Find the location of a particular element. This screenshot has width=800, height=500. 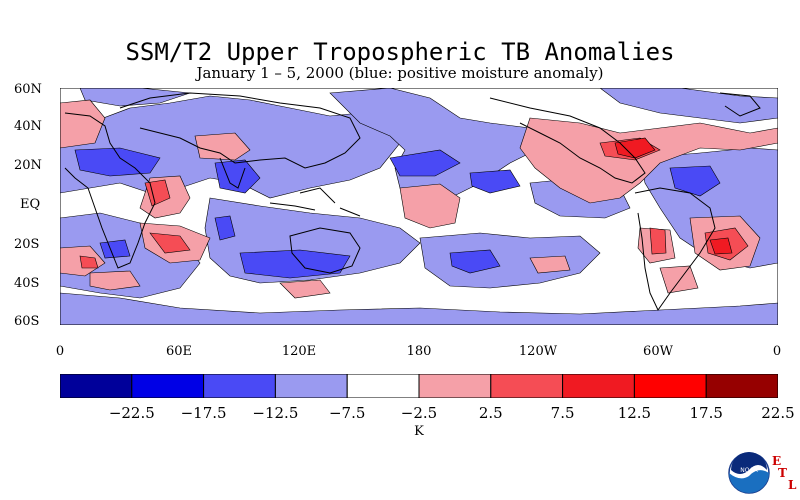

lat-label-20s: 20S is located at coordinates (27, 244).